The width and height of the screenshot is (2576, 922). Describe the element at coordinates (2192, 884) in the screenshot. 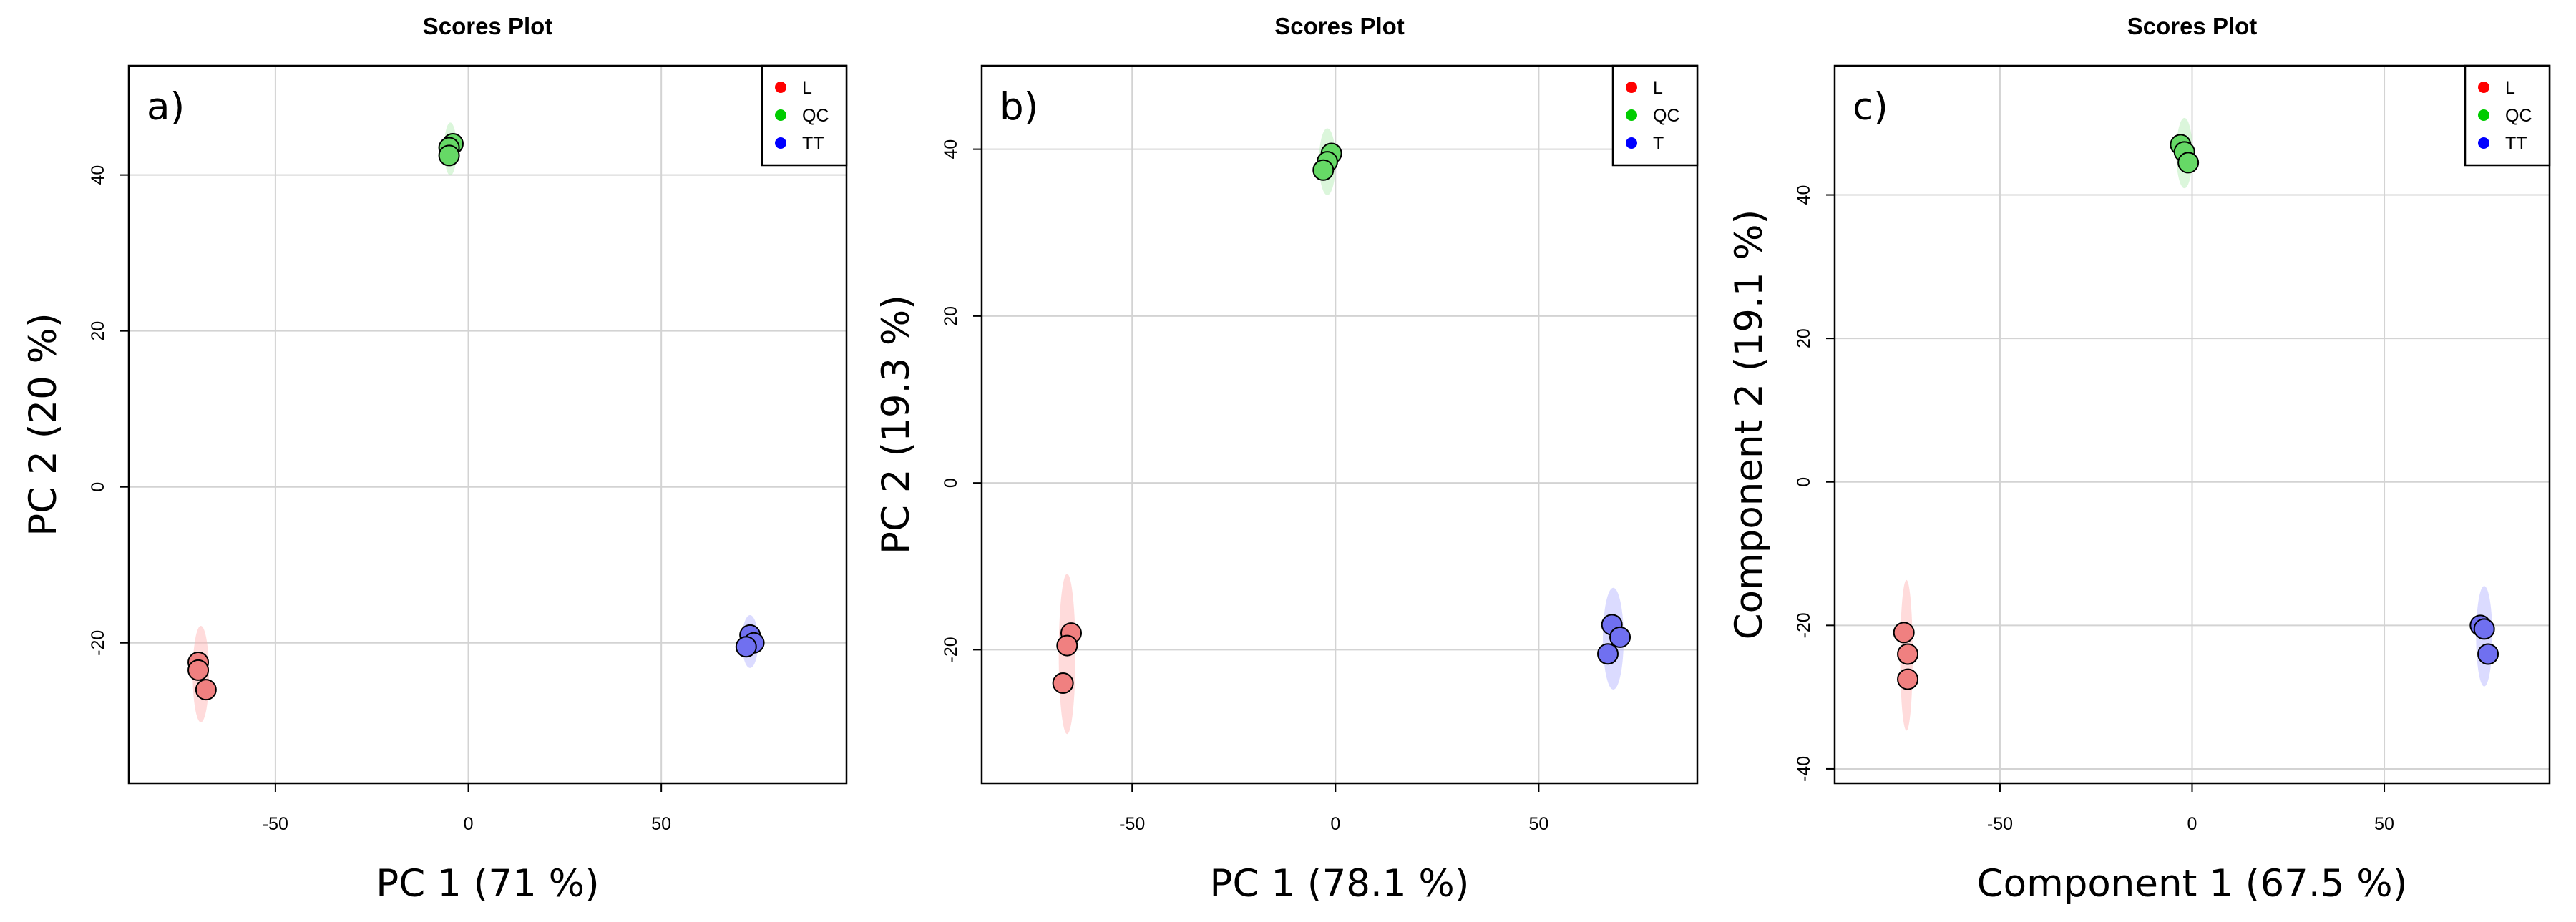

I see `x-axis-label: Component 1 (67.5 %)` at that location.